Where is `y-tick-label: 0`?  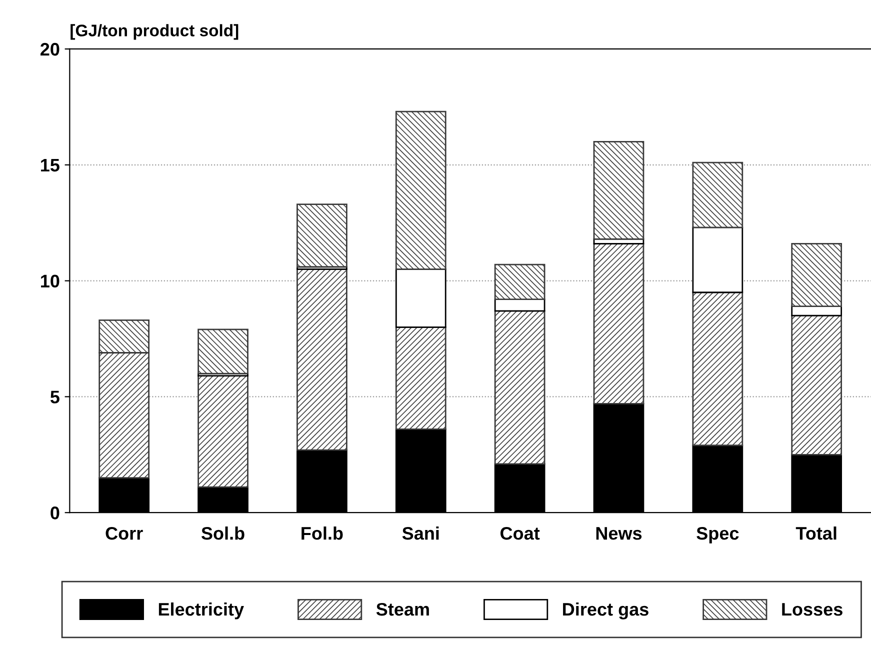
y-tick-label: 0 is located at coordinates (55, 513).